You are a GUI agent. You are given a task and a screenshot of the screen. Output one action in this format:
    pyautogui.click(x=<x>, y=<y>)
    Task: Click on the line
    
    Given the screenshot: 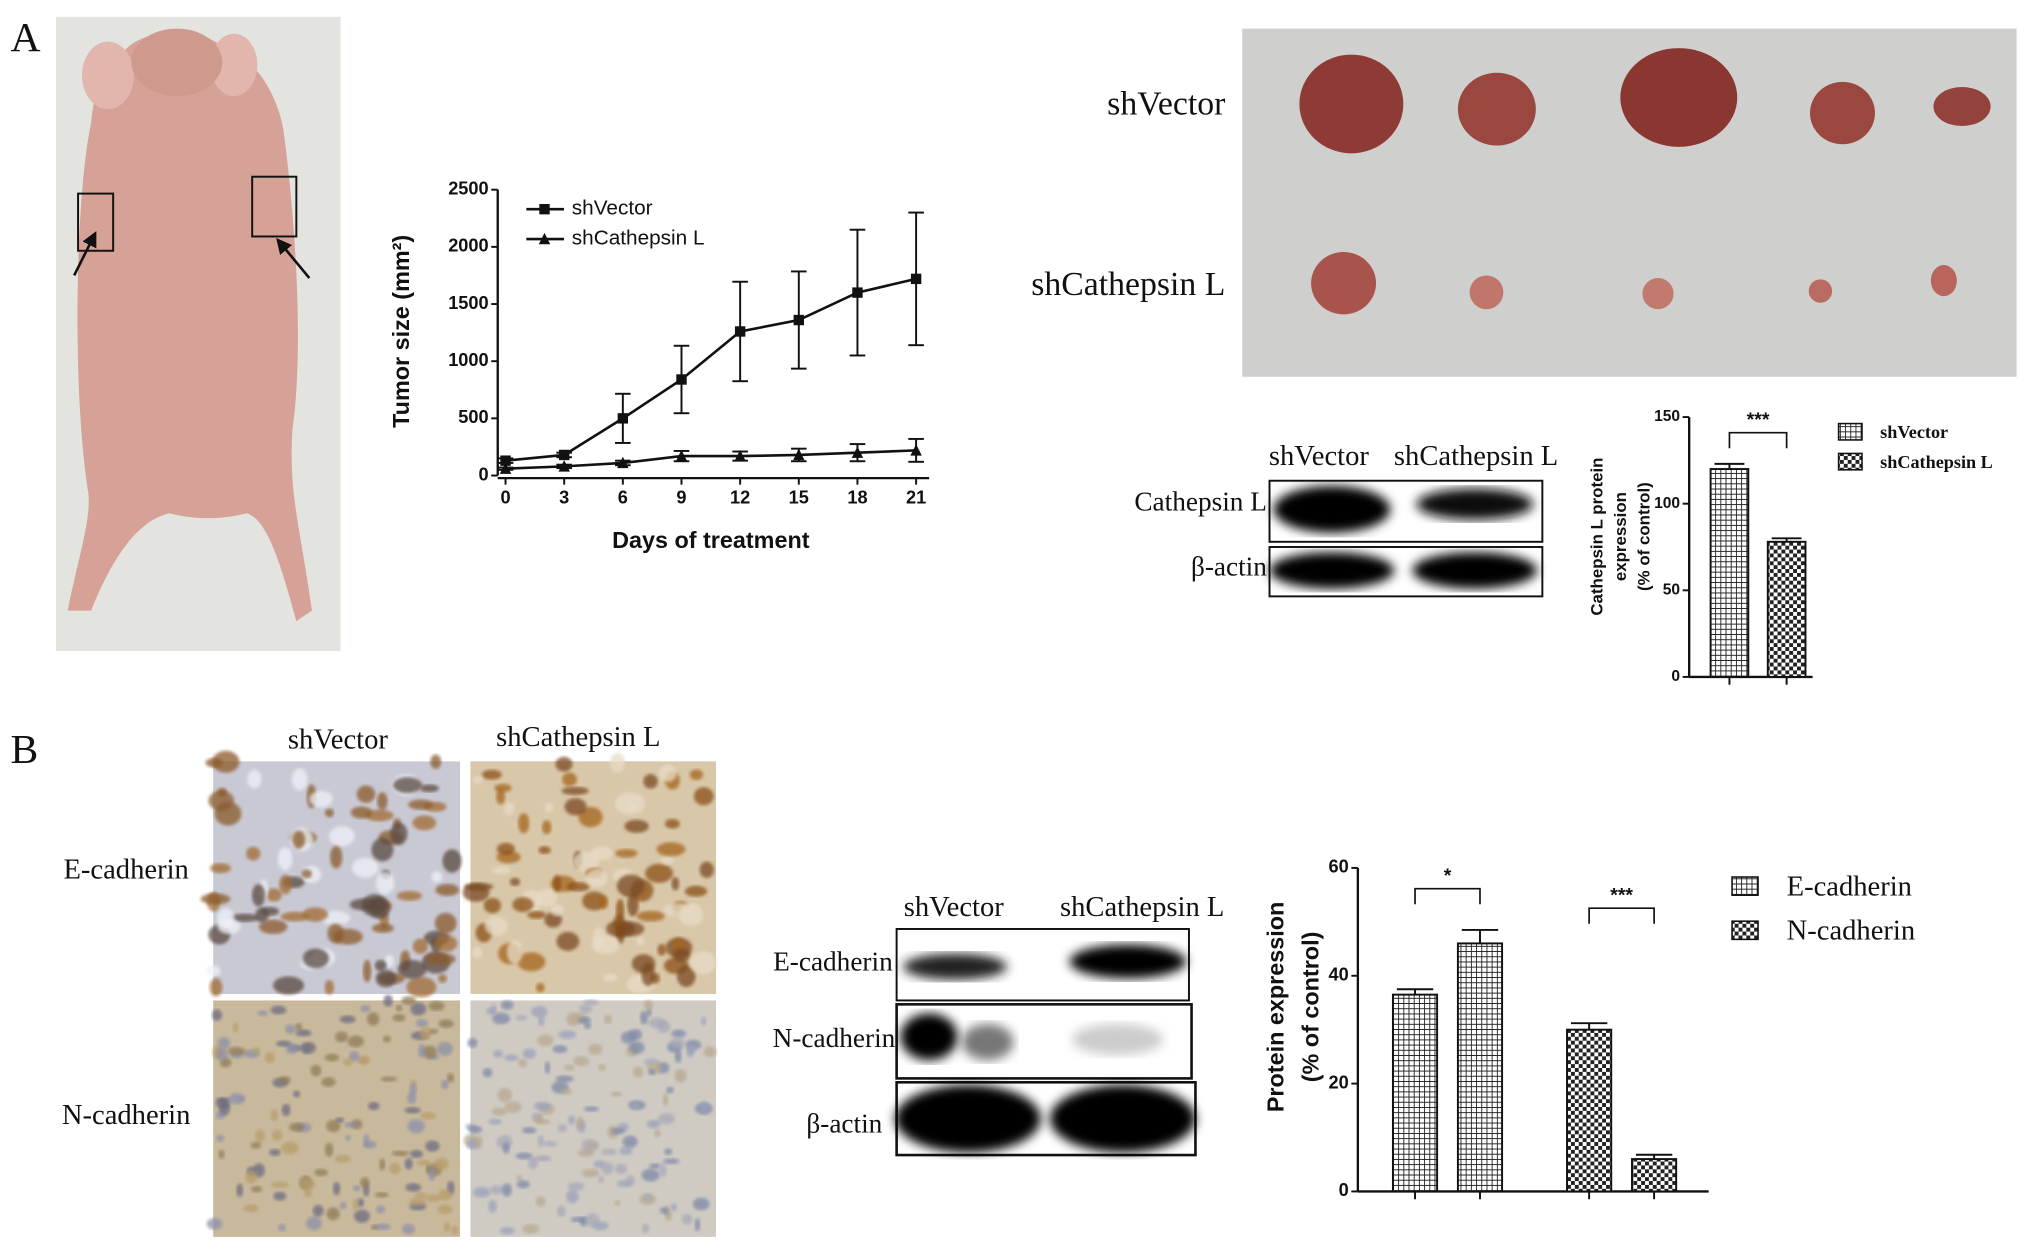 What is the action you would take?
    pyautogui.click(x=711, y=459)
    